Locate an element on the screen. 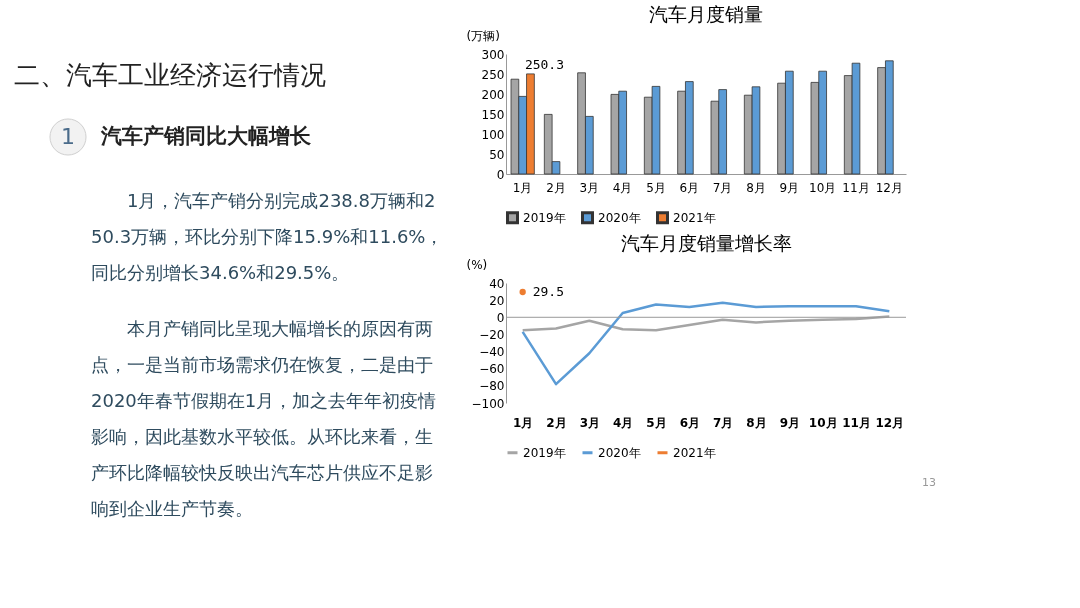 This screenshot has height=608, width=1080. y-tick-label: 20 is located at coordinates (497, 300).